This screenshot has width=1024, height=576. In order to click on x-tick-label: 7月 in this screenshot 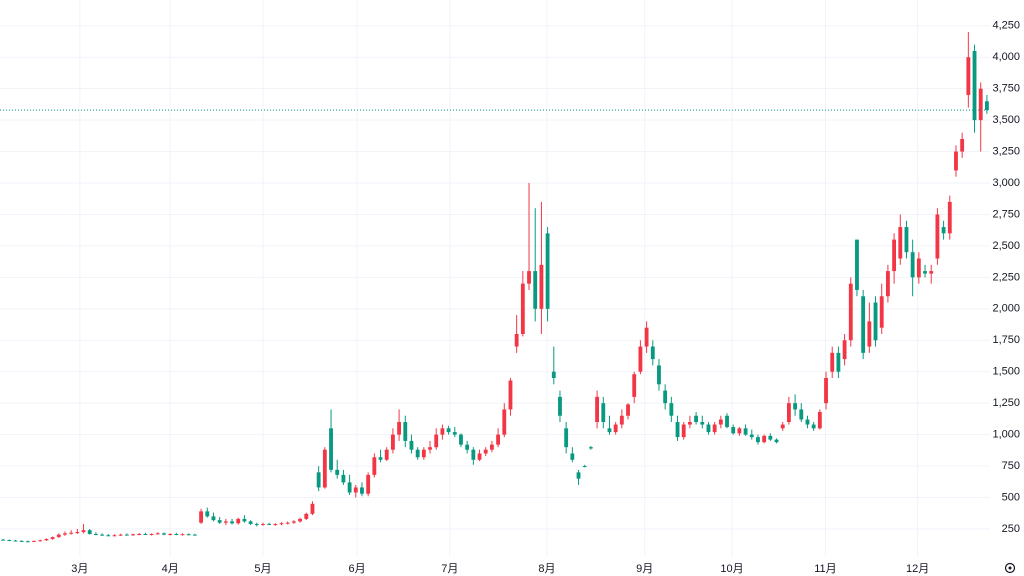, I will do `click(449, 569)`.